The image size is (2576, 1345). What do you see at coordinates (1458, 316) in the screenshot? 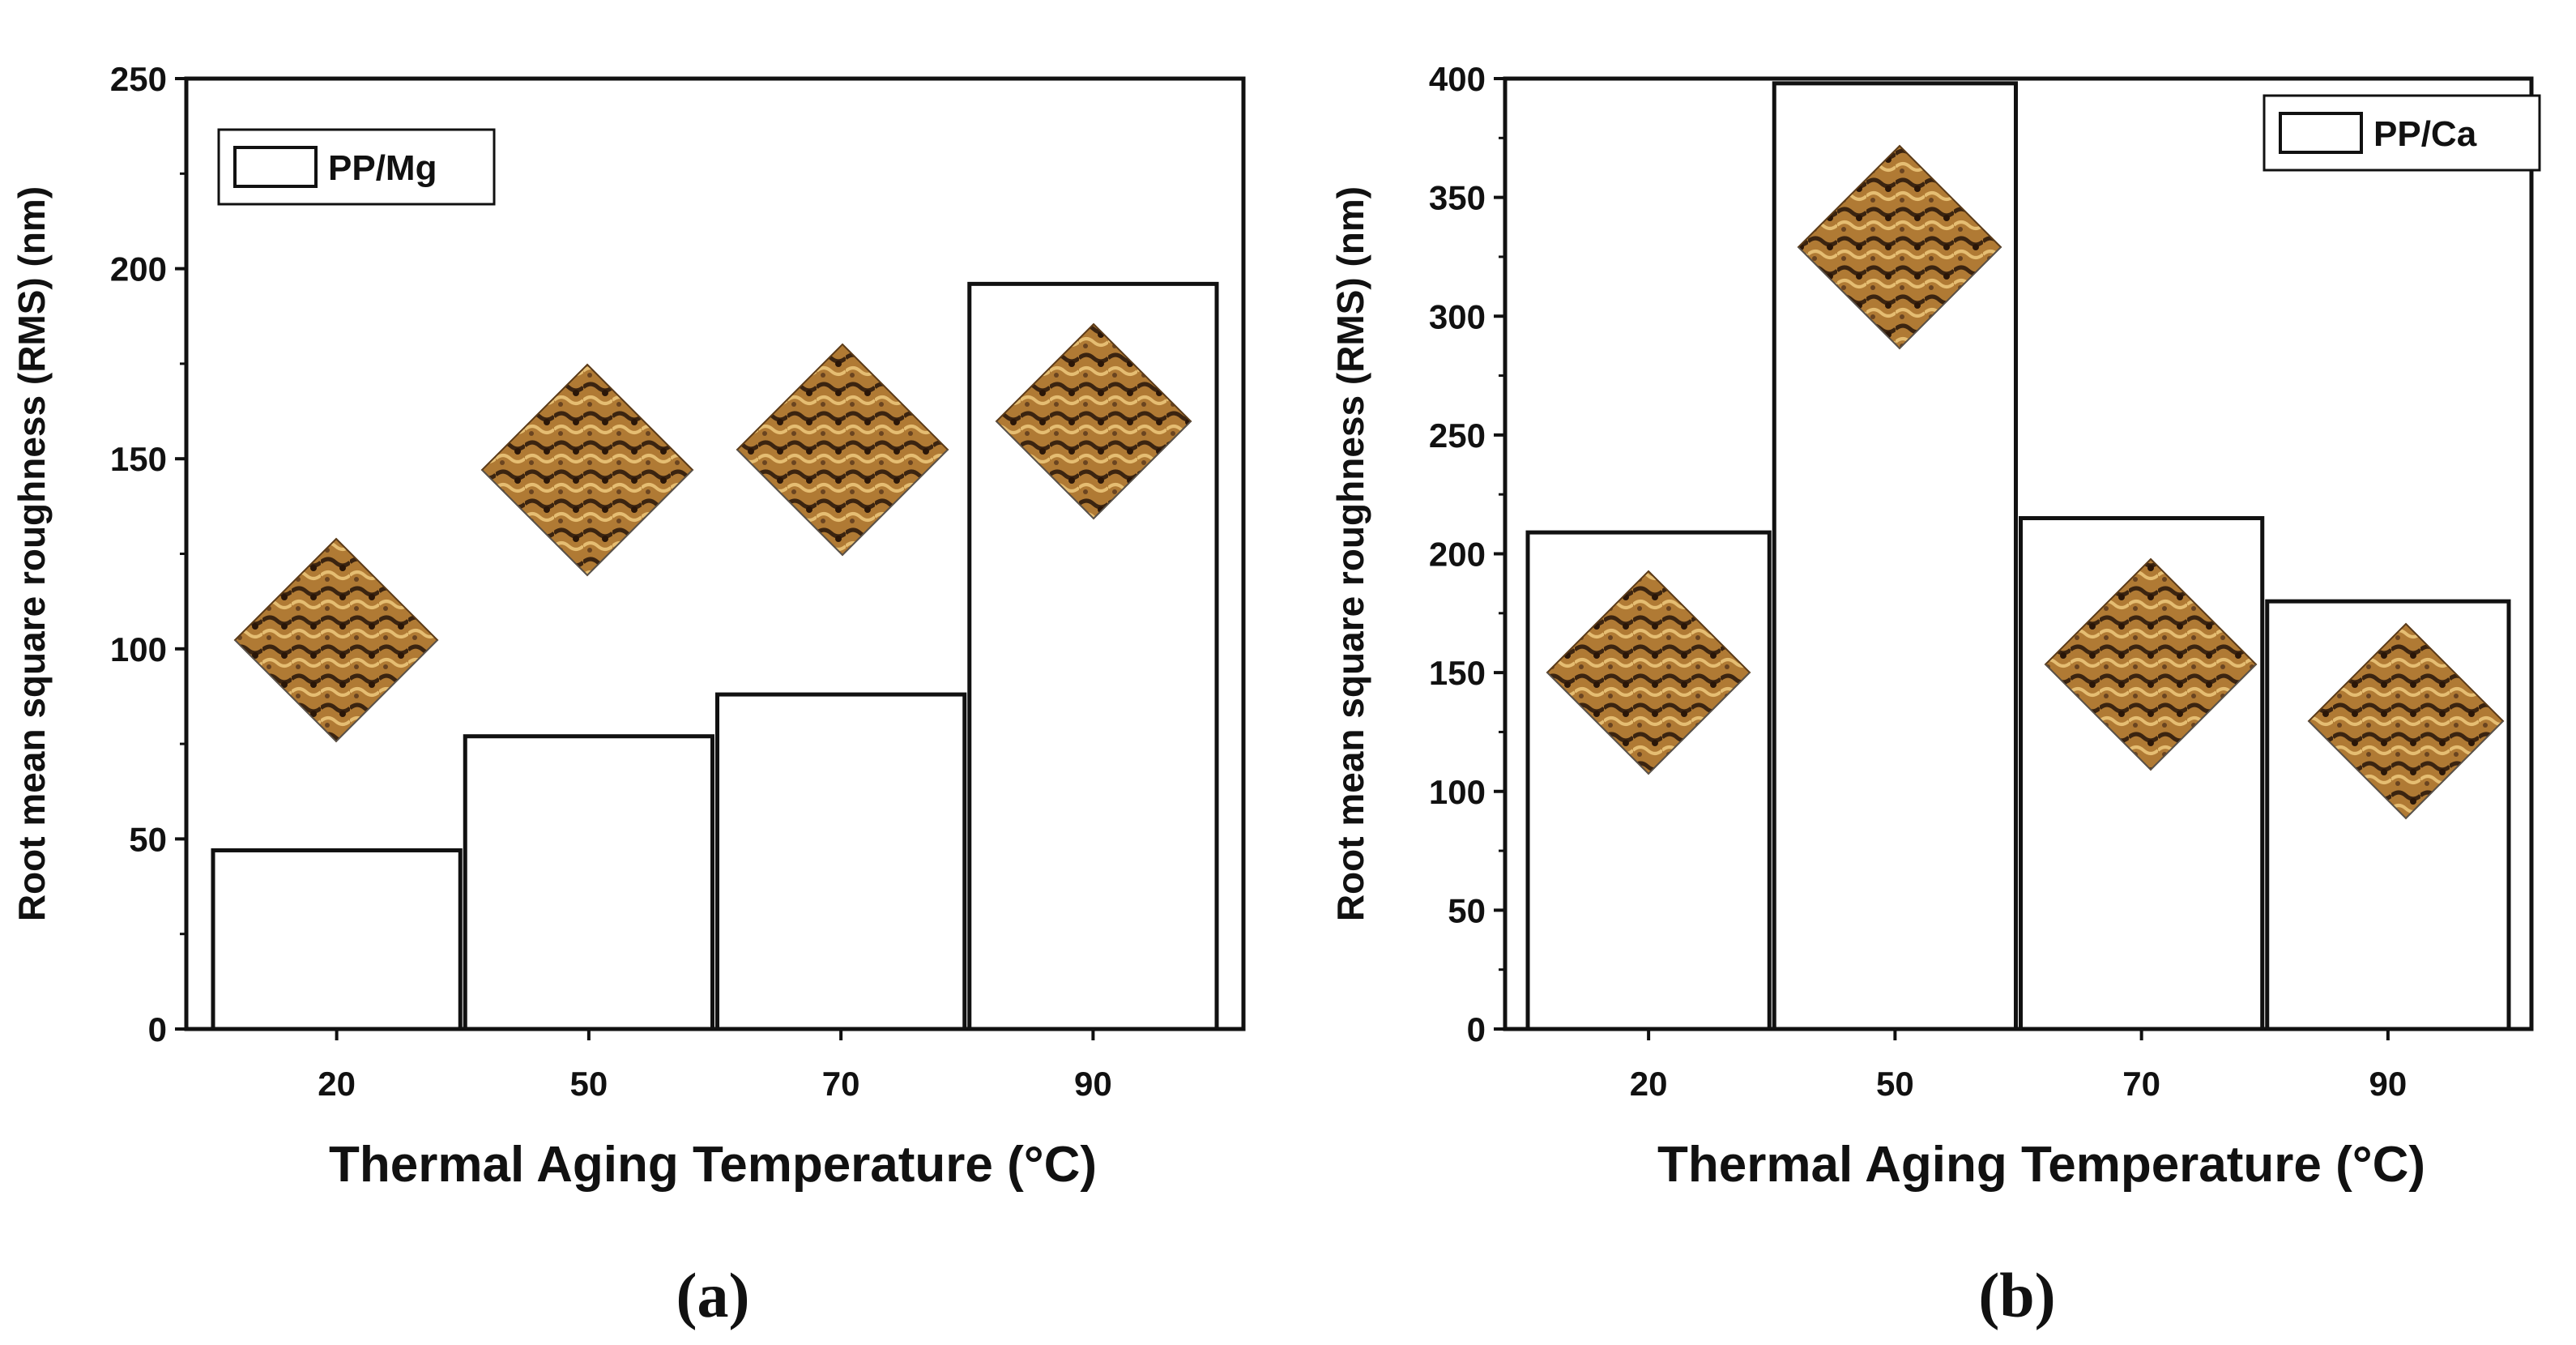
I see `y-tick-label: 300` at bounding box center [1458, 316].